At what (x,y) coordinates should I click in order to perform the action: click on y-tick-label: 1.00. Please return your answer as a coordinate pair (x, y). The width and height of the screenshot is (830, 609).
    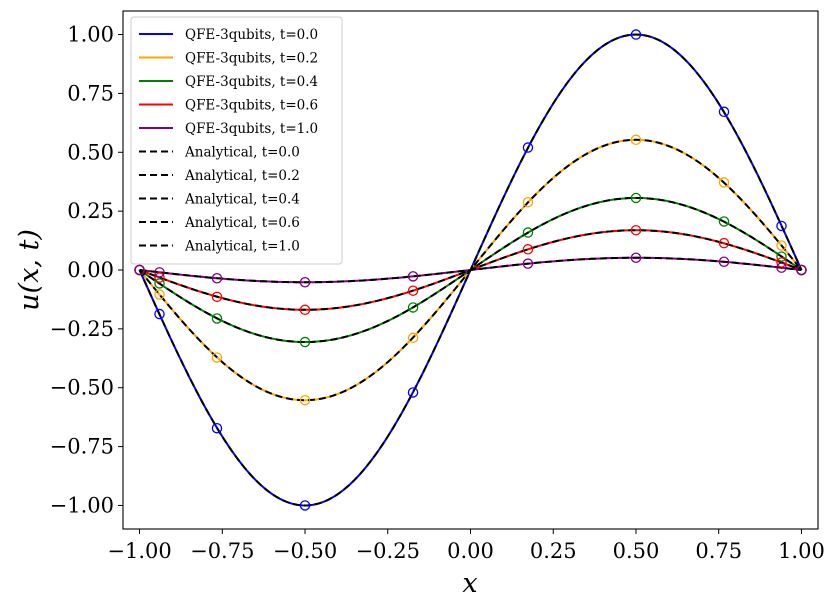
    Looking at the image, I should click on (90, 35).